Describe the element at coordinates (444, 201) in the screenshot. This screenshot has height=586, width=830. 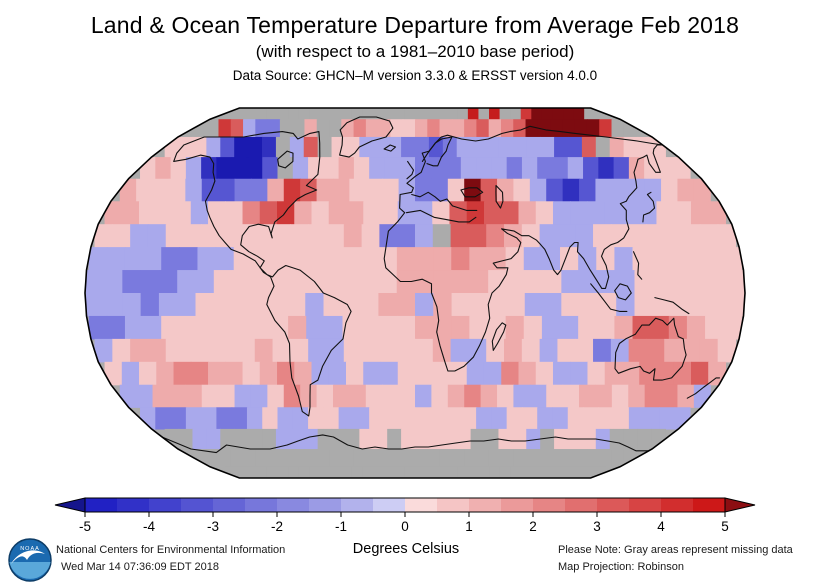
I see `coastline-mediterranean-north` at that location.